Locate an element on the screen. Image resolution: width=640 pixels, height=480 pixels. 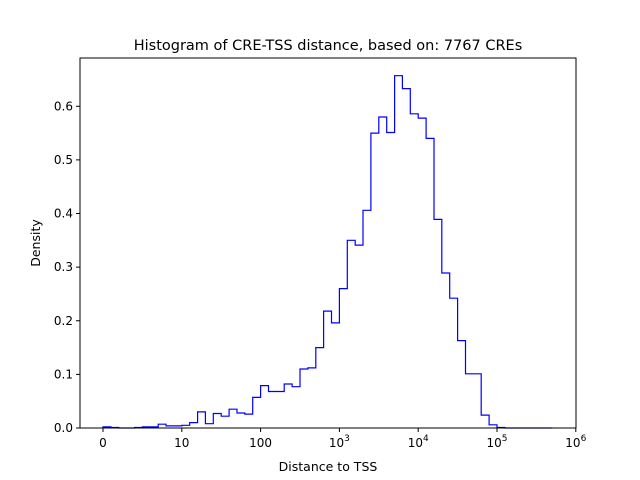
y-tick-label: 0.0 is located at coordinates (63, 428).